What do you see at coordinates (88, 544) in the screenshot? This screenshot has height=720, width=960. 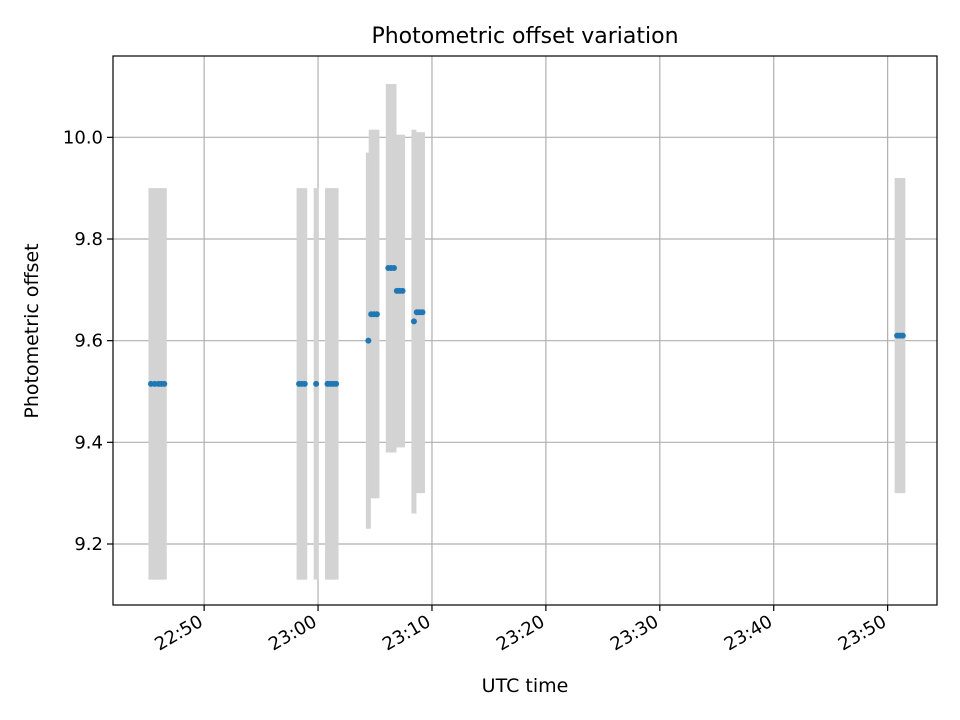 I see `y-tick-label: 9.2` at bounding box center [88, 544].